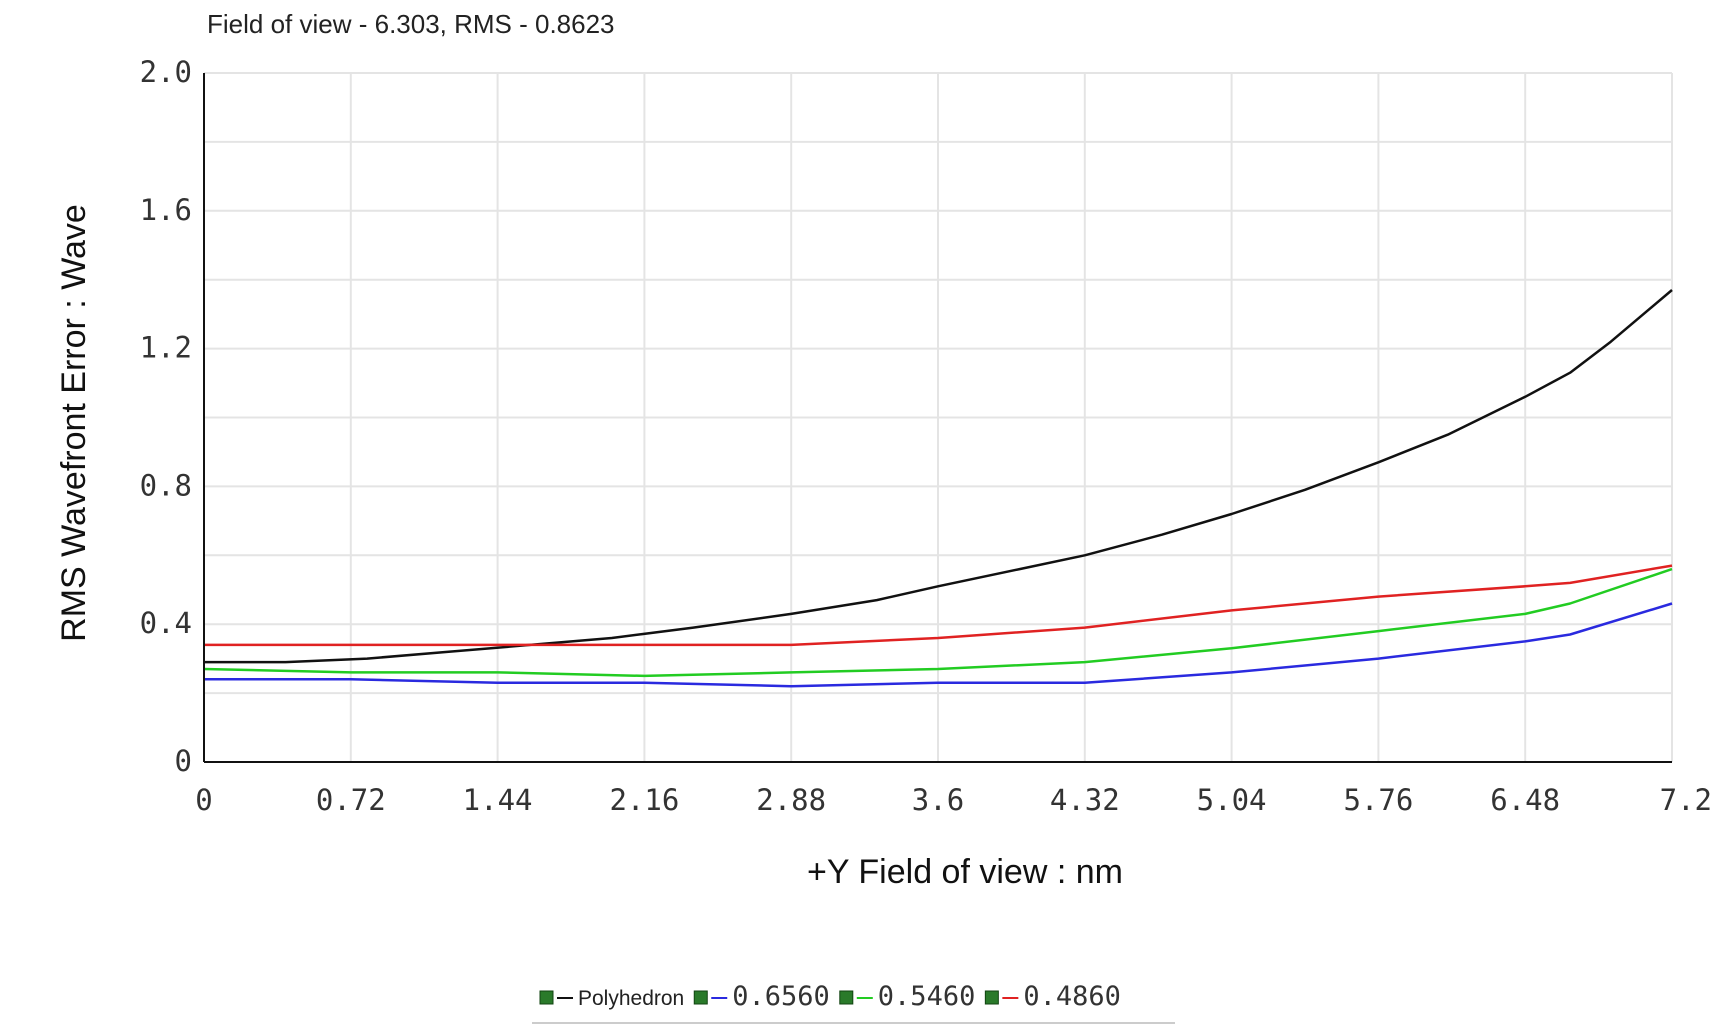 This screenshot has height=1033, width=1726. Describe the element at coordinates (965, 872) in the screenshot. I see `x-axis-label: +Y Field of view : nm` at that location.